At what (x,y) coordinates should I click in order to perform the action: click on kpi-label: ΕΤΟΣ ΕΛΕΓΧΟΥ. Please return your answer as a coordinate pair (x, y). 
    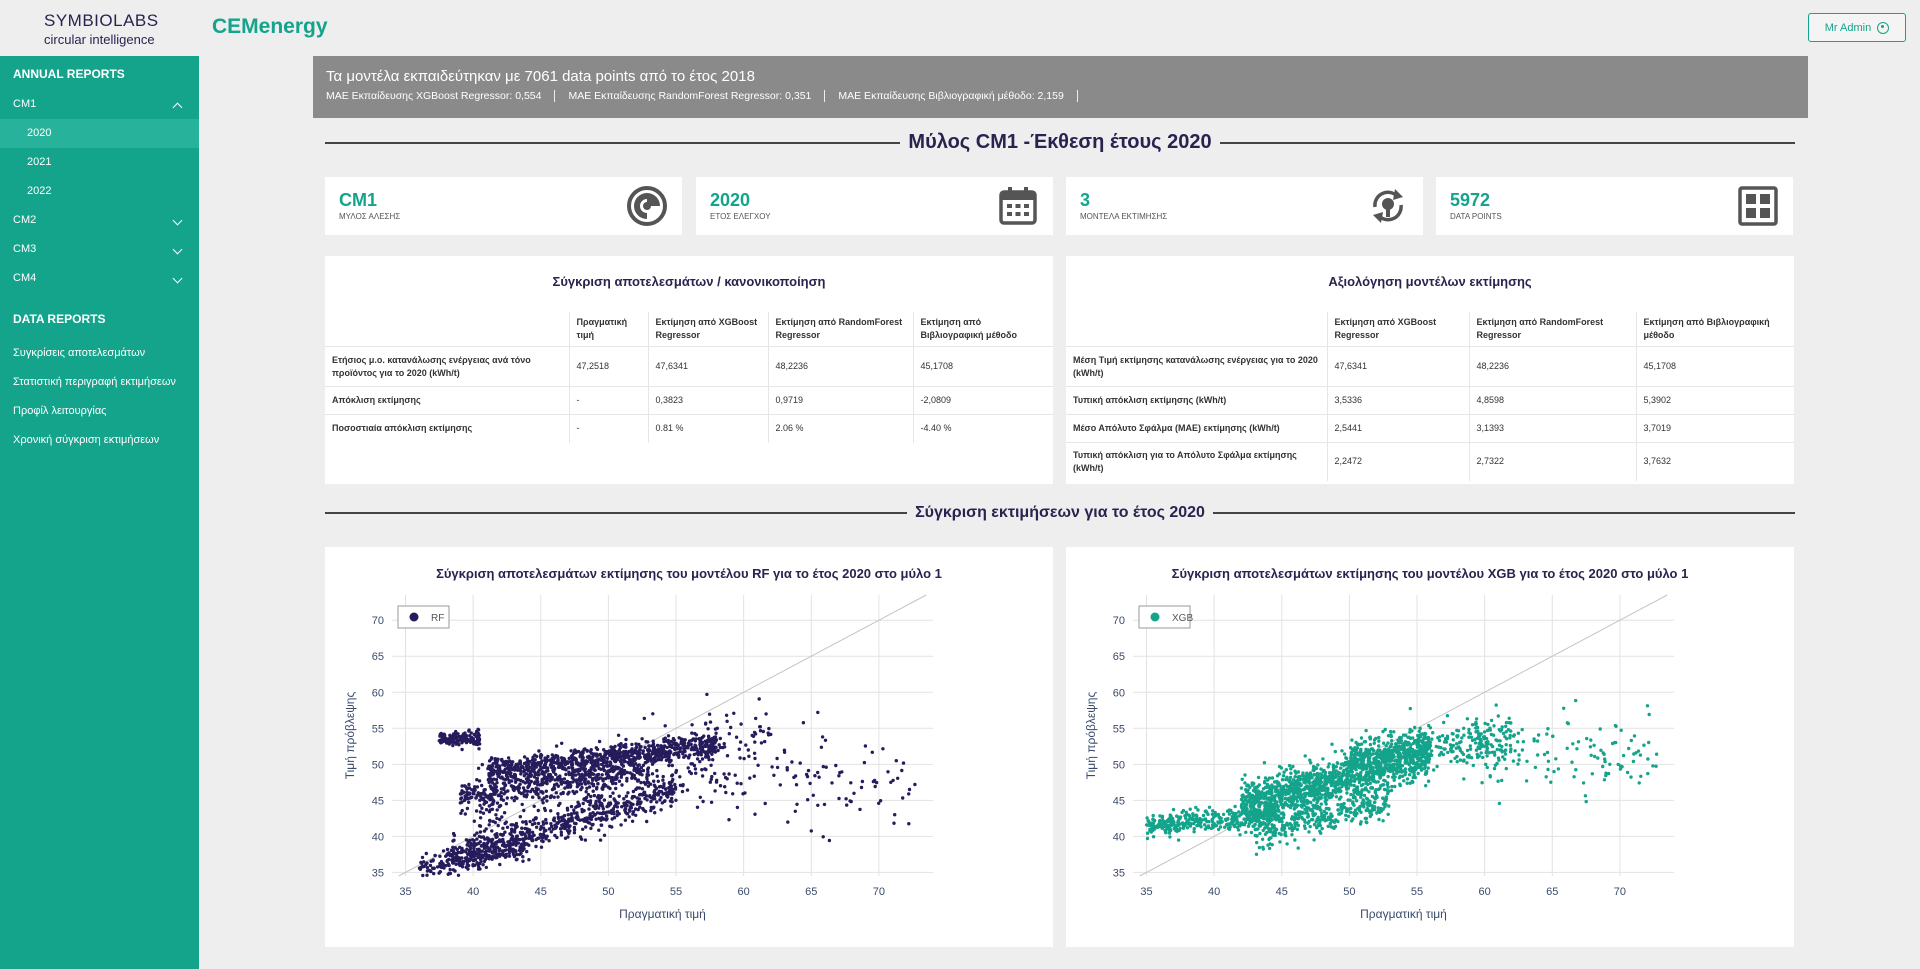
    Looking at the image, I should click on (740, 216).